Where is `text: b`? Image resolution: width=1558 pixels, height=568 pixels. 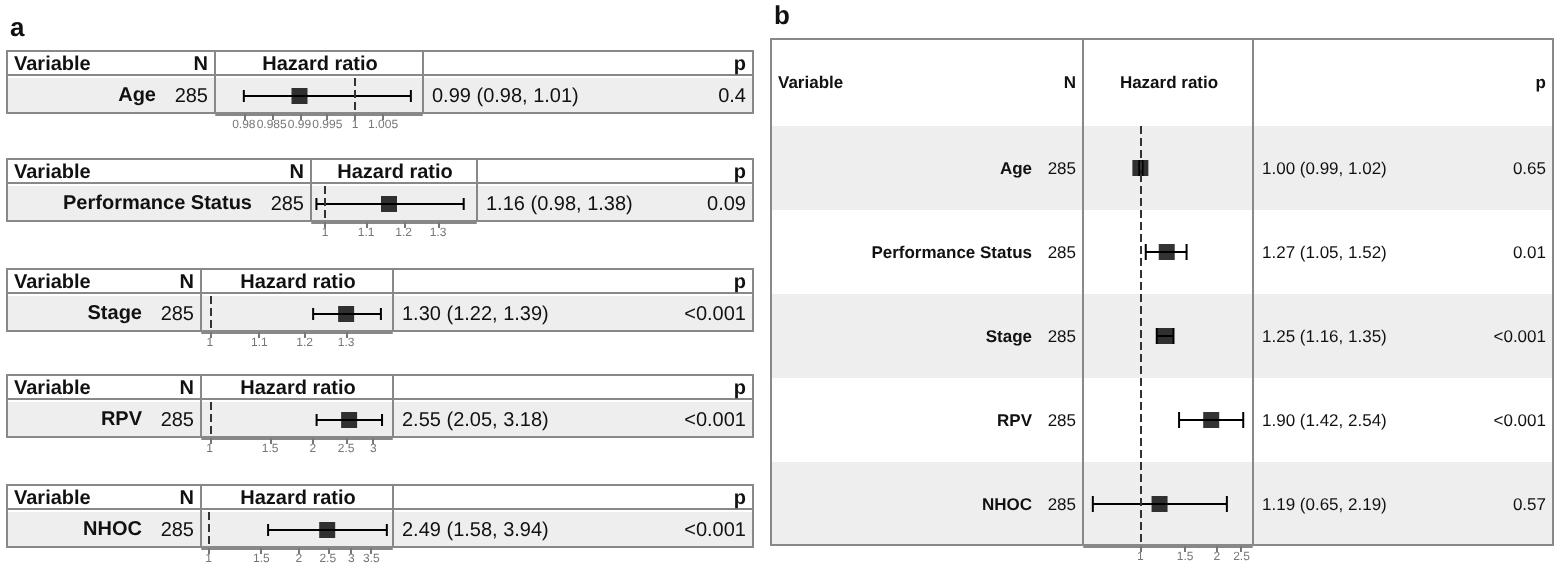 text: b is located at coordinates (782, 15).